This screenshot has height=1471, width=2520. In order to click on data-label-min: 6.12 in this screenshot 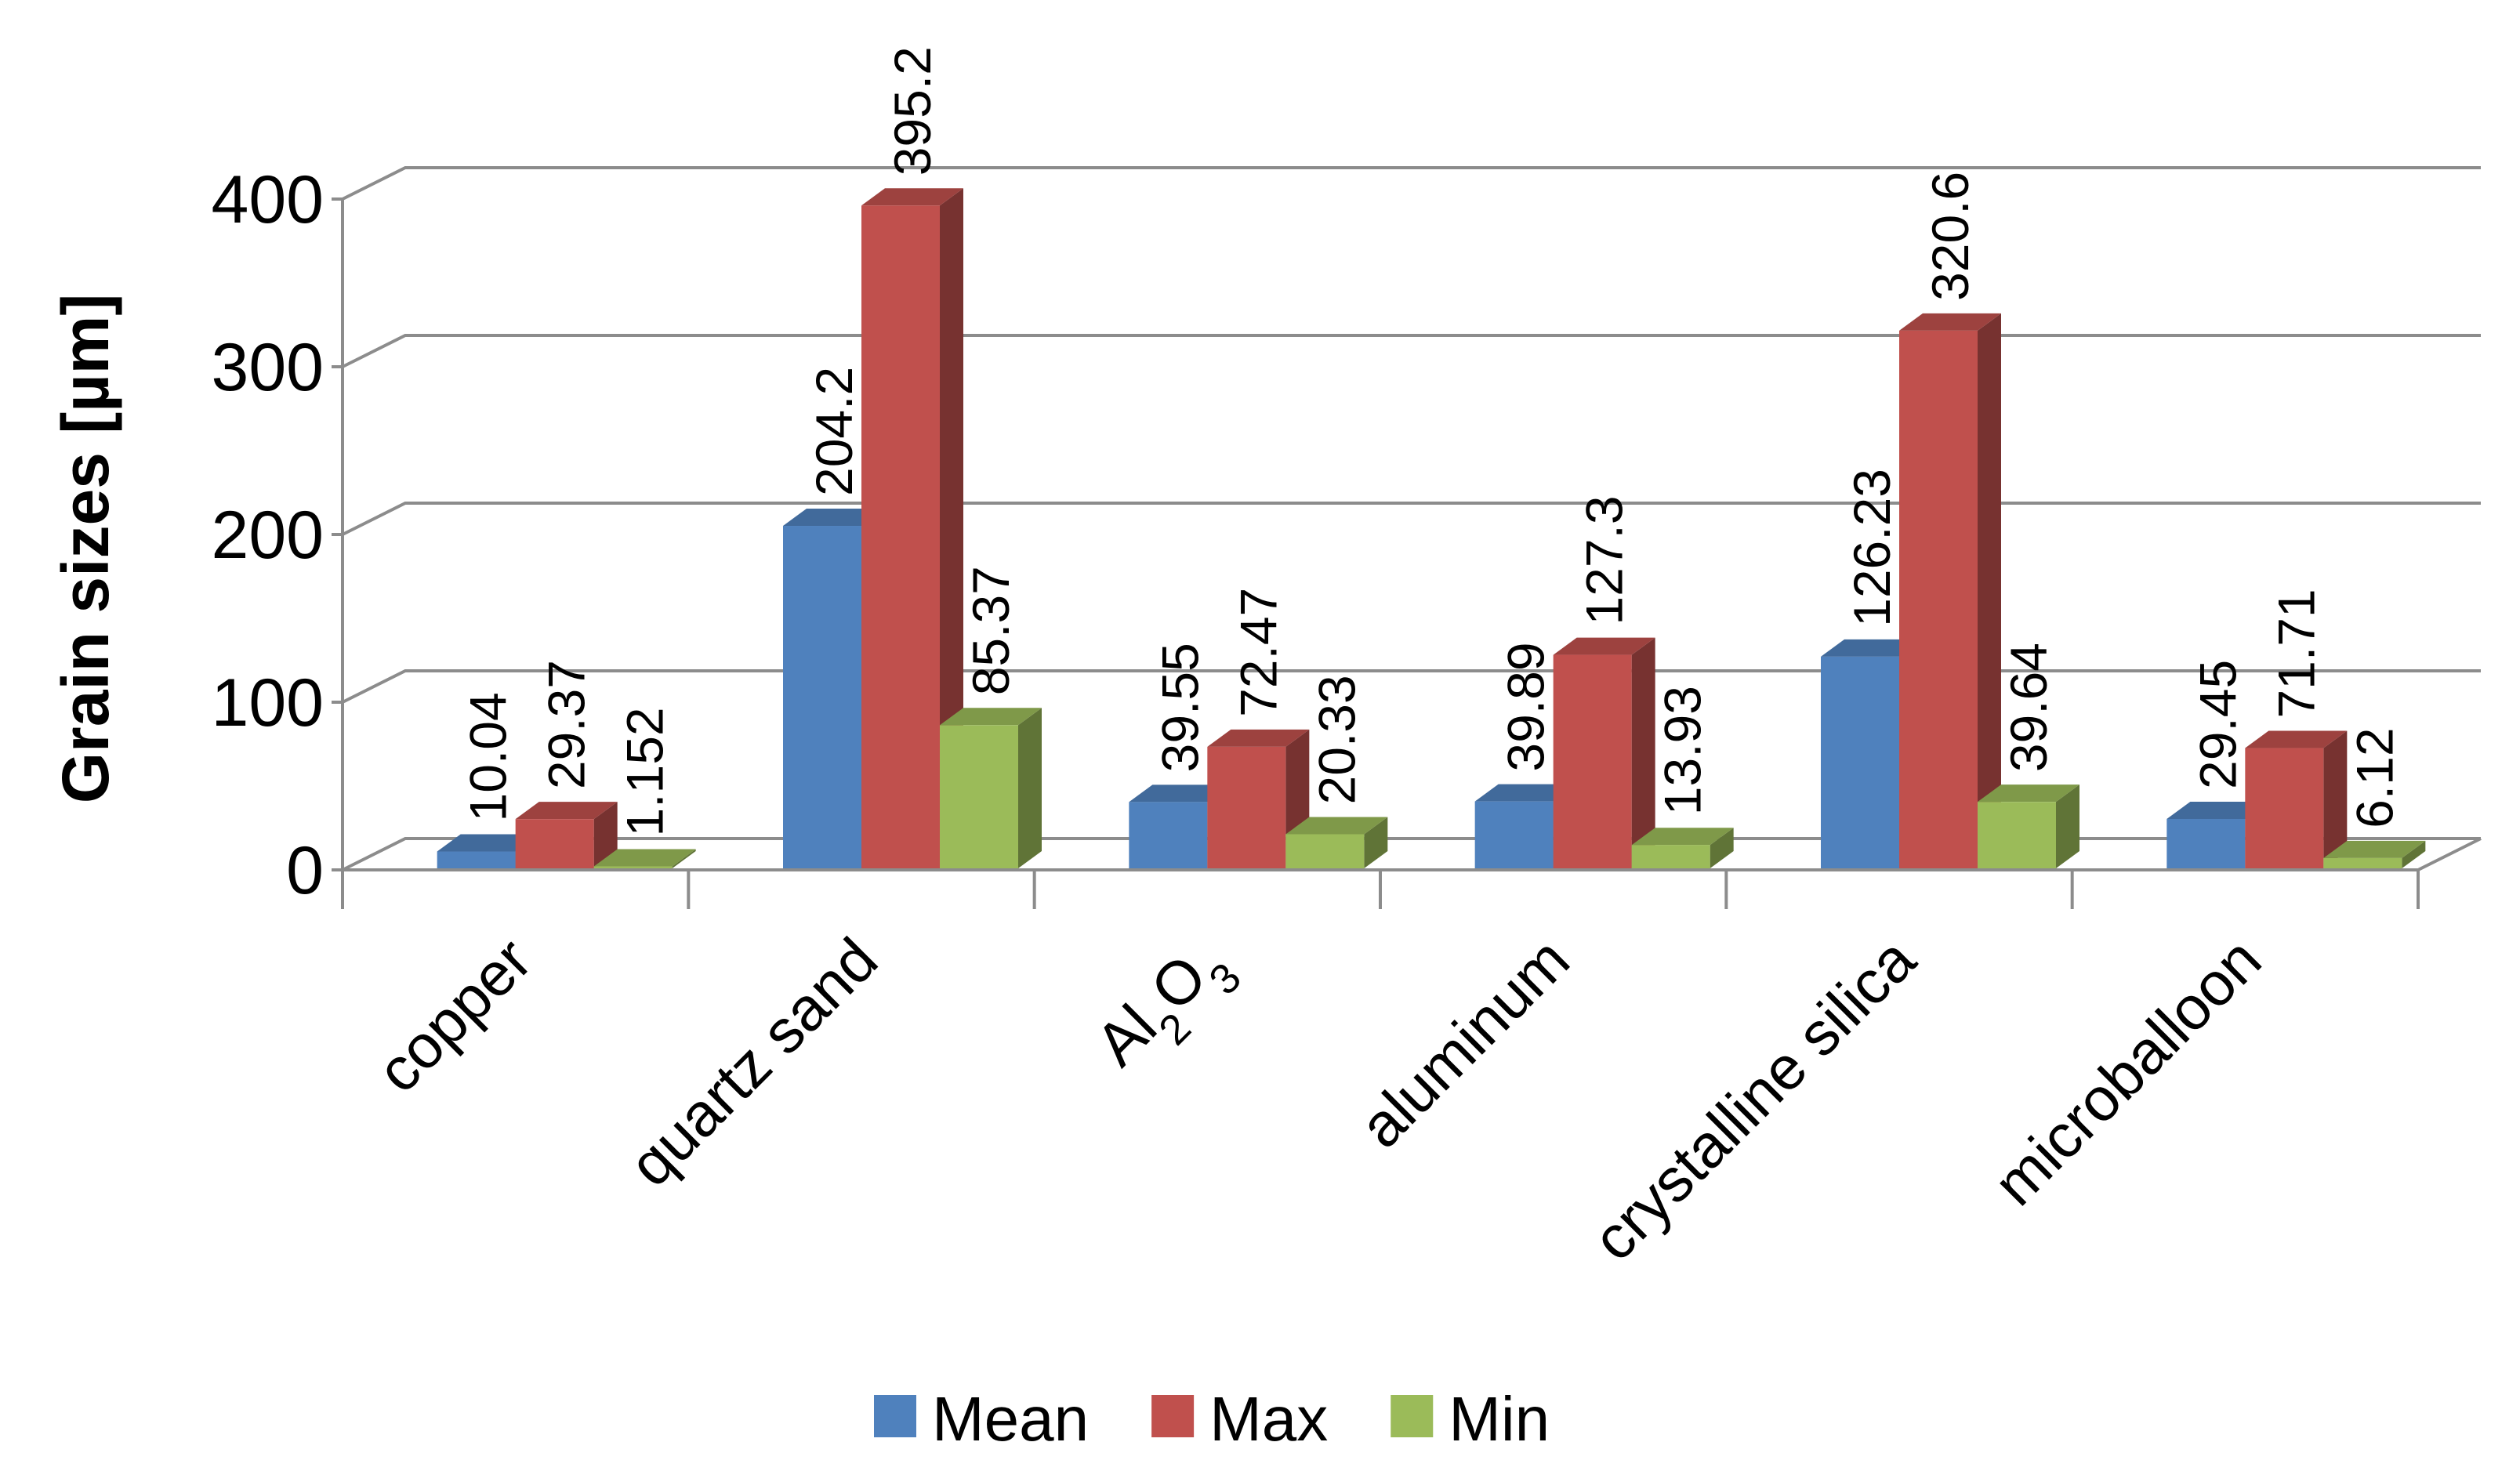, I will do `click(2374, 777)`.